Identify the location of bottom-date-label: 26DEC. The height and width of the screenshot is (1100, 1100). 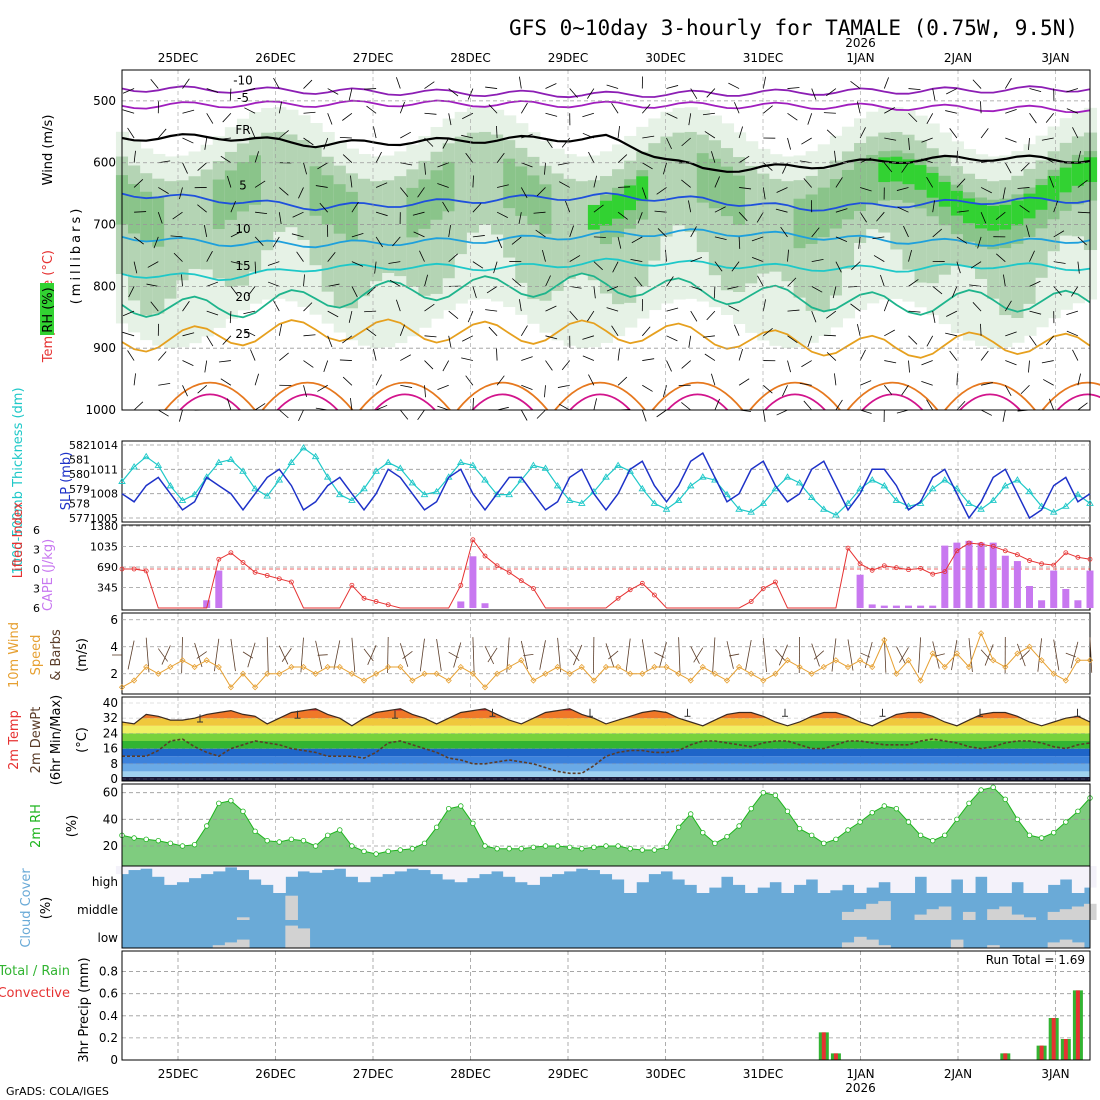
(275, 1074).